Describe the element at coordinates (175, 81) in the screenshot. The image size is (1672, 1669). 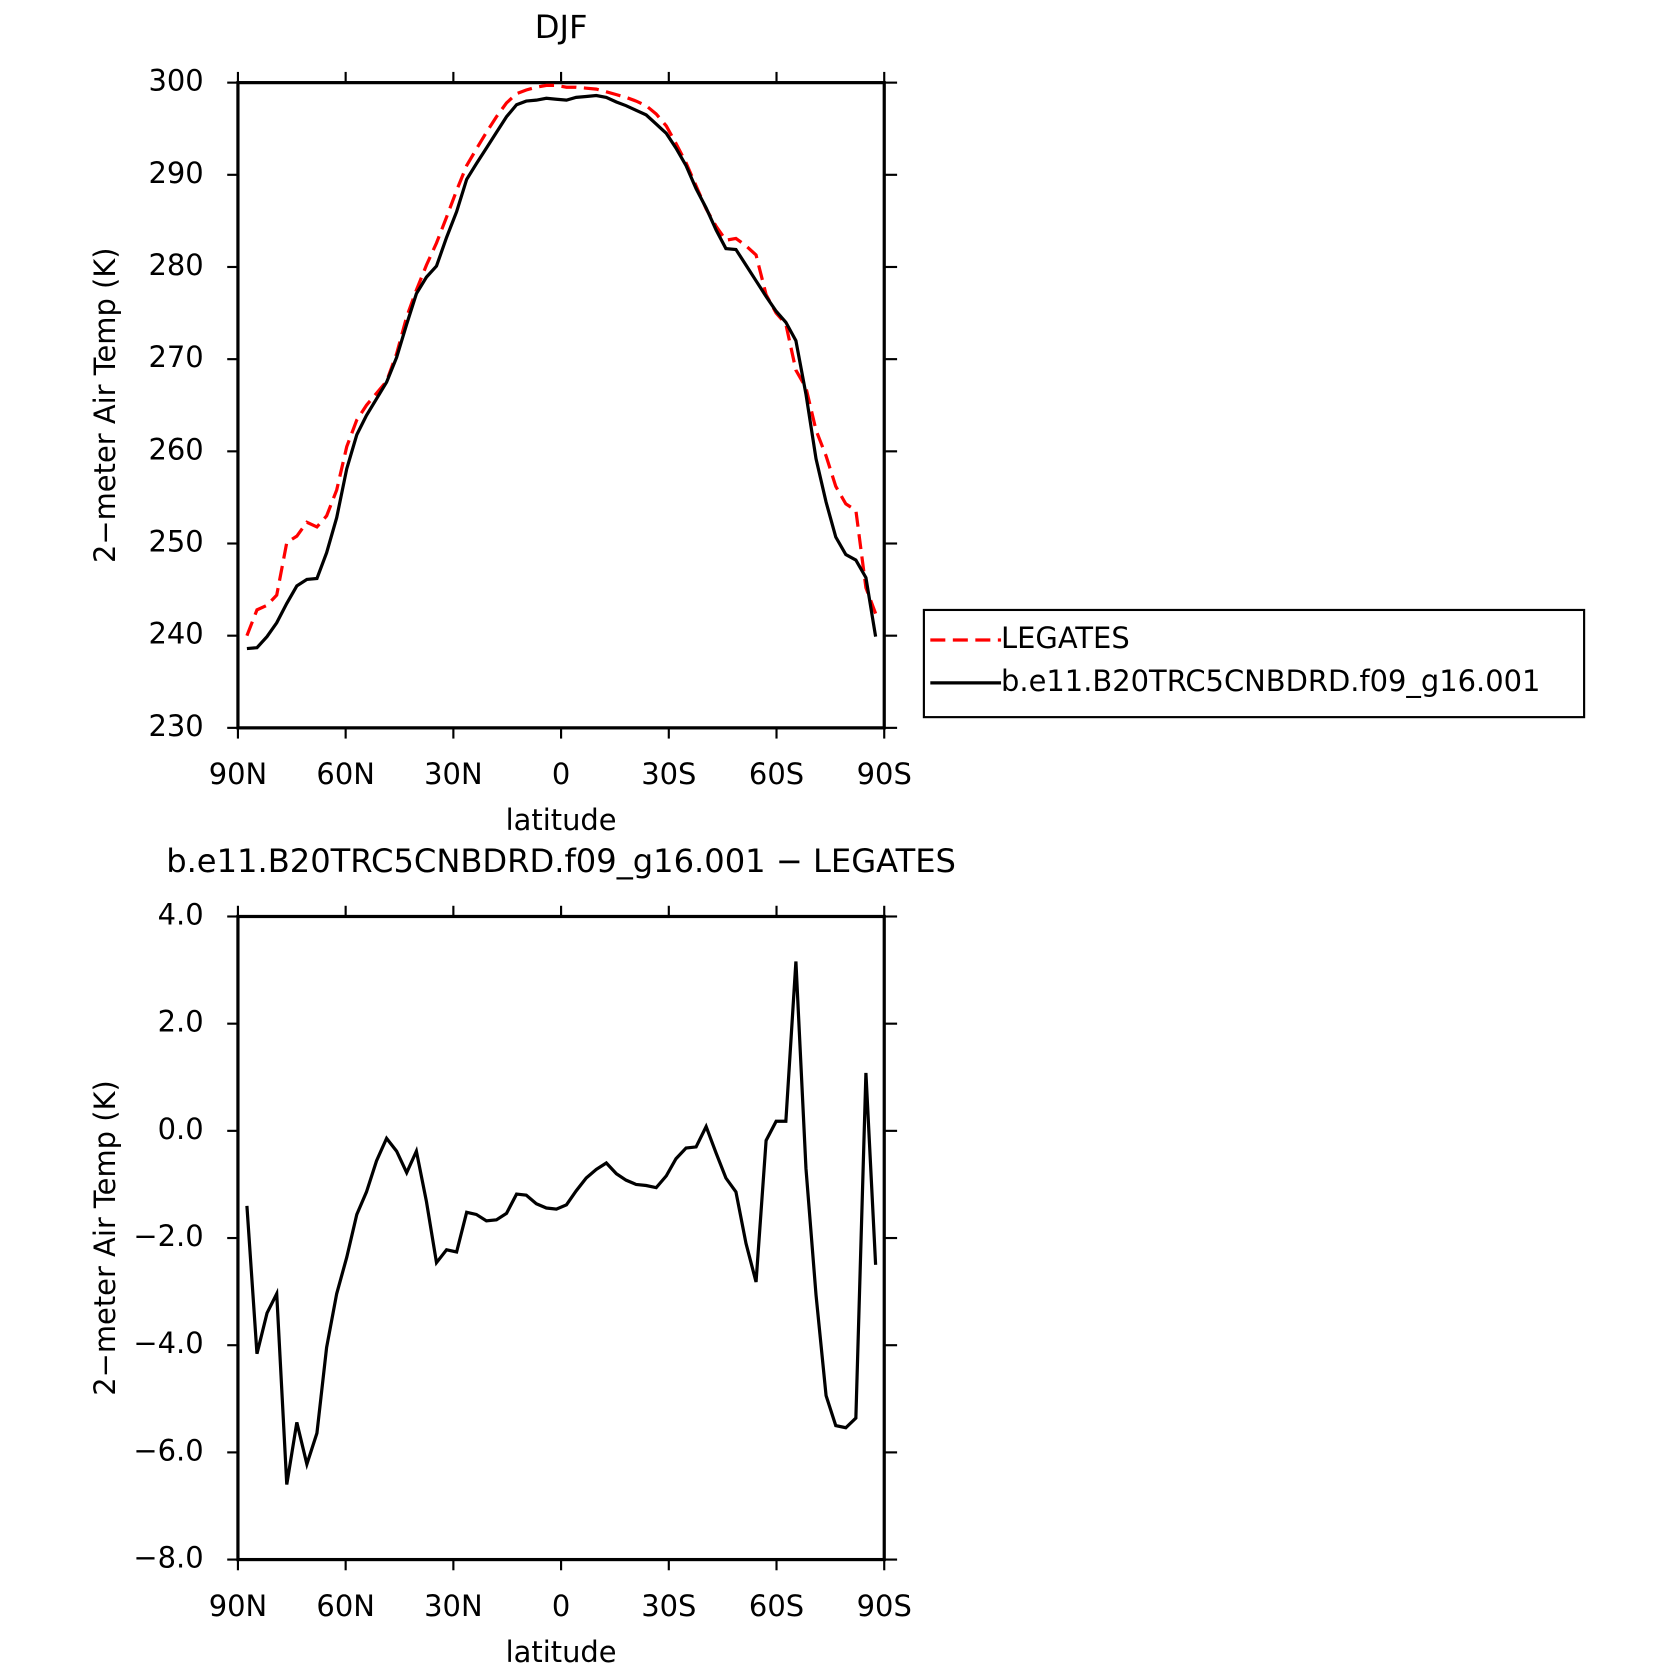
I see `y-tick-label: 300` at that location.